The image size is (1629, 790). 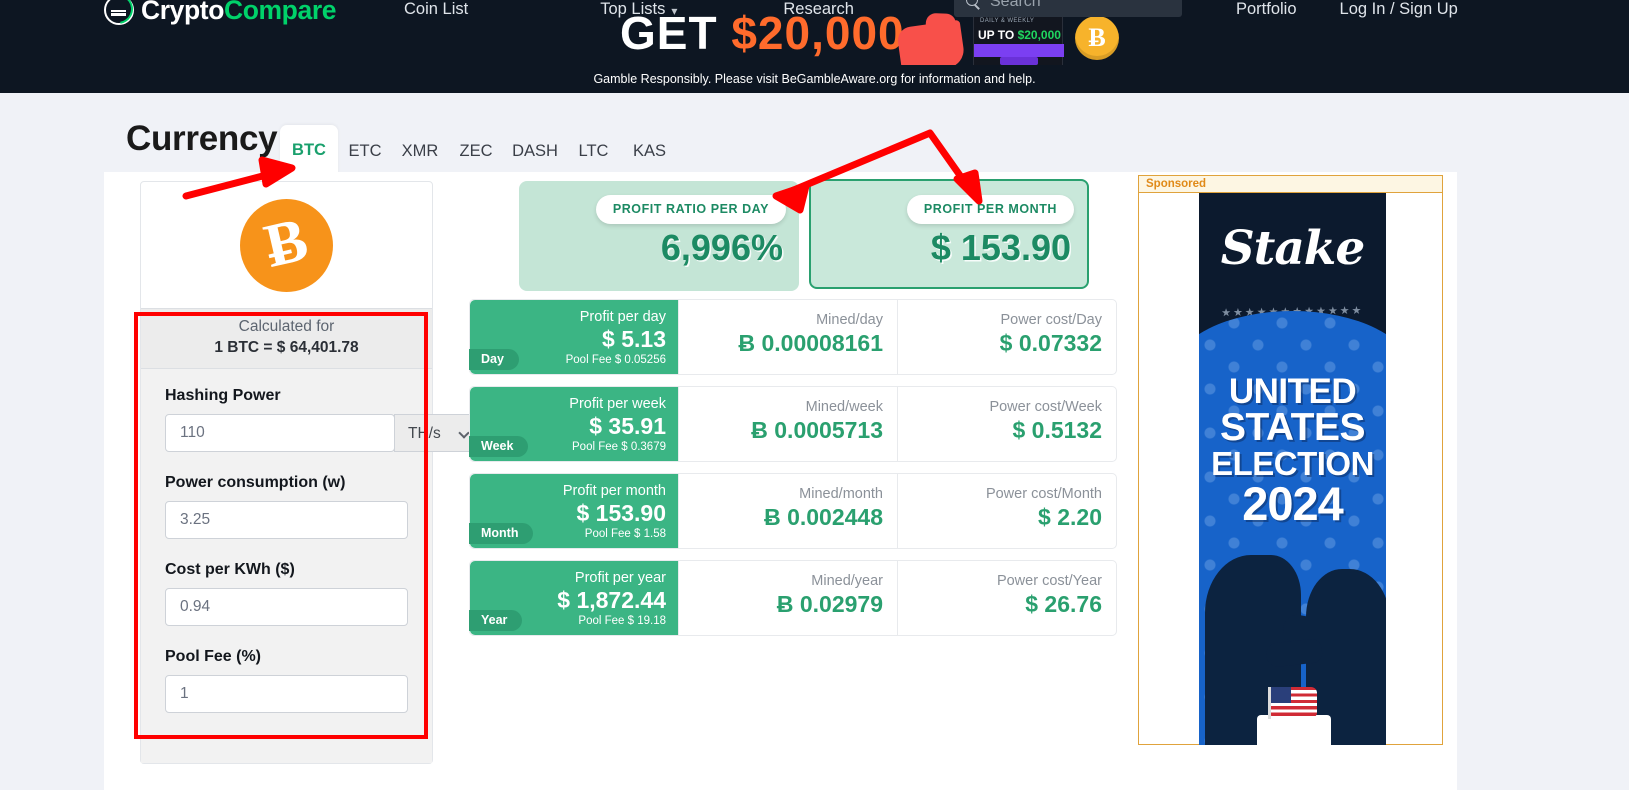 What do you see at coordinates (286, 520) in the screenshot?
I see `power-consumption-input` at bounding box center [286, 520].